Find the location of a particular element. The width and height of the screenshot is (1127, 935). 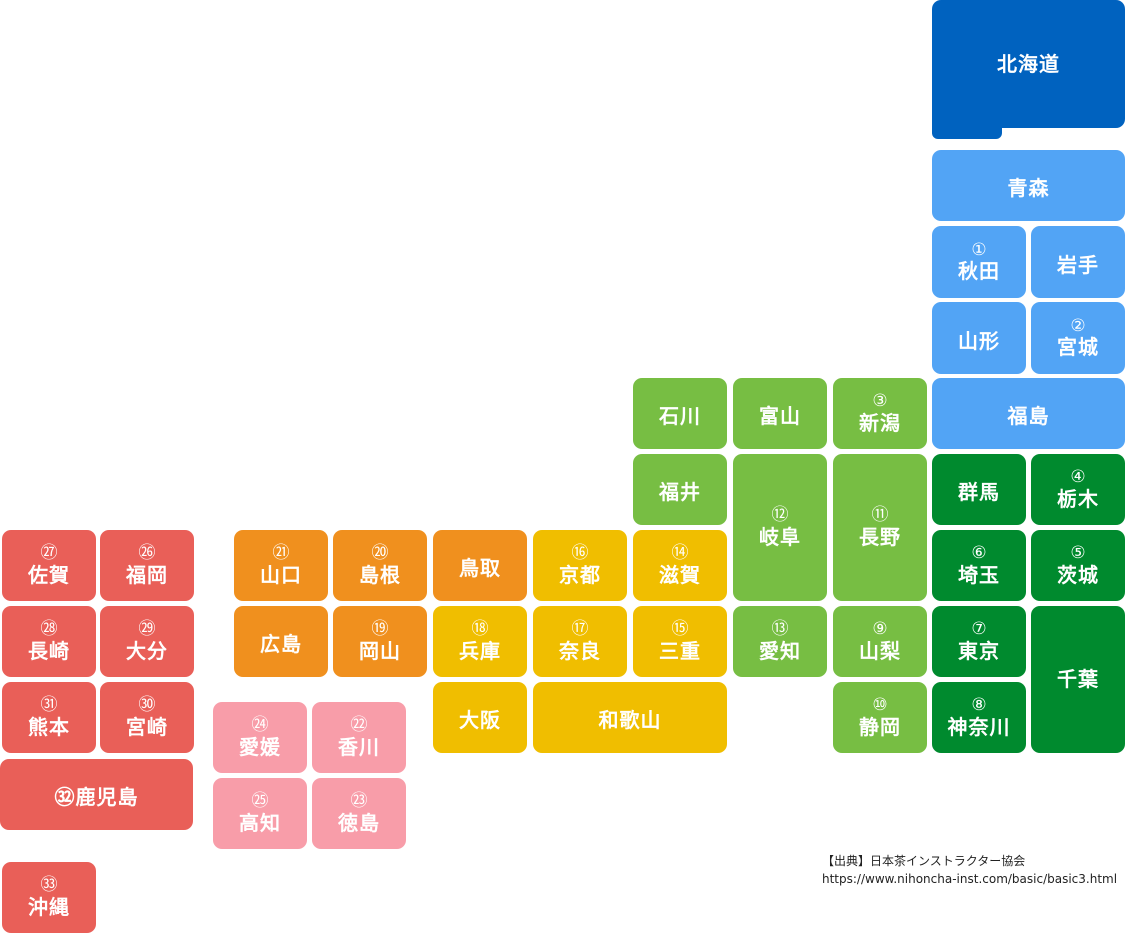

prefecture-name: 山形 is located at coordinates (979, 340).